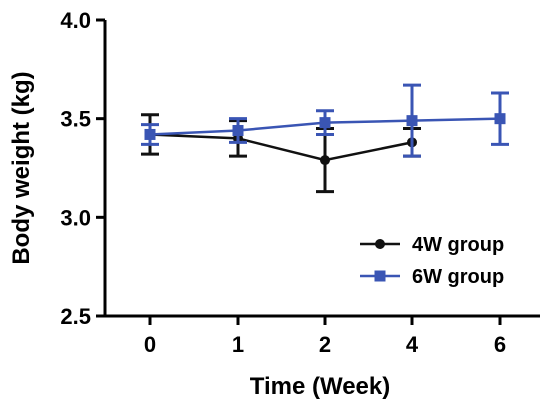 The image size is (550, 411). Describe the element at coordinates (75, 20) in the screenshot. I see `y-tick-label: 4.0` at that location.